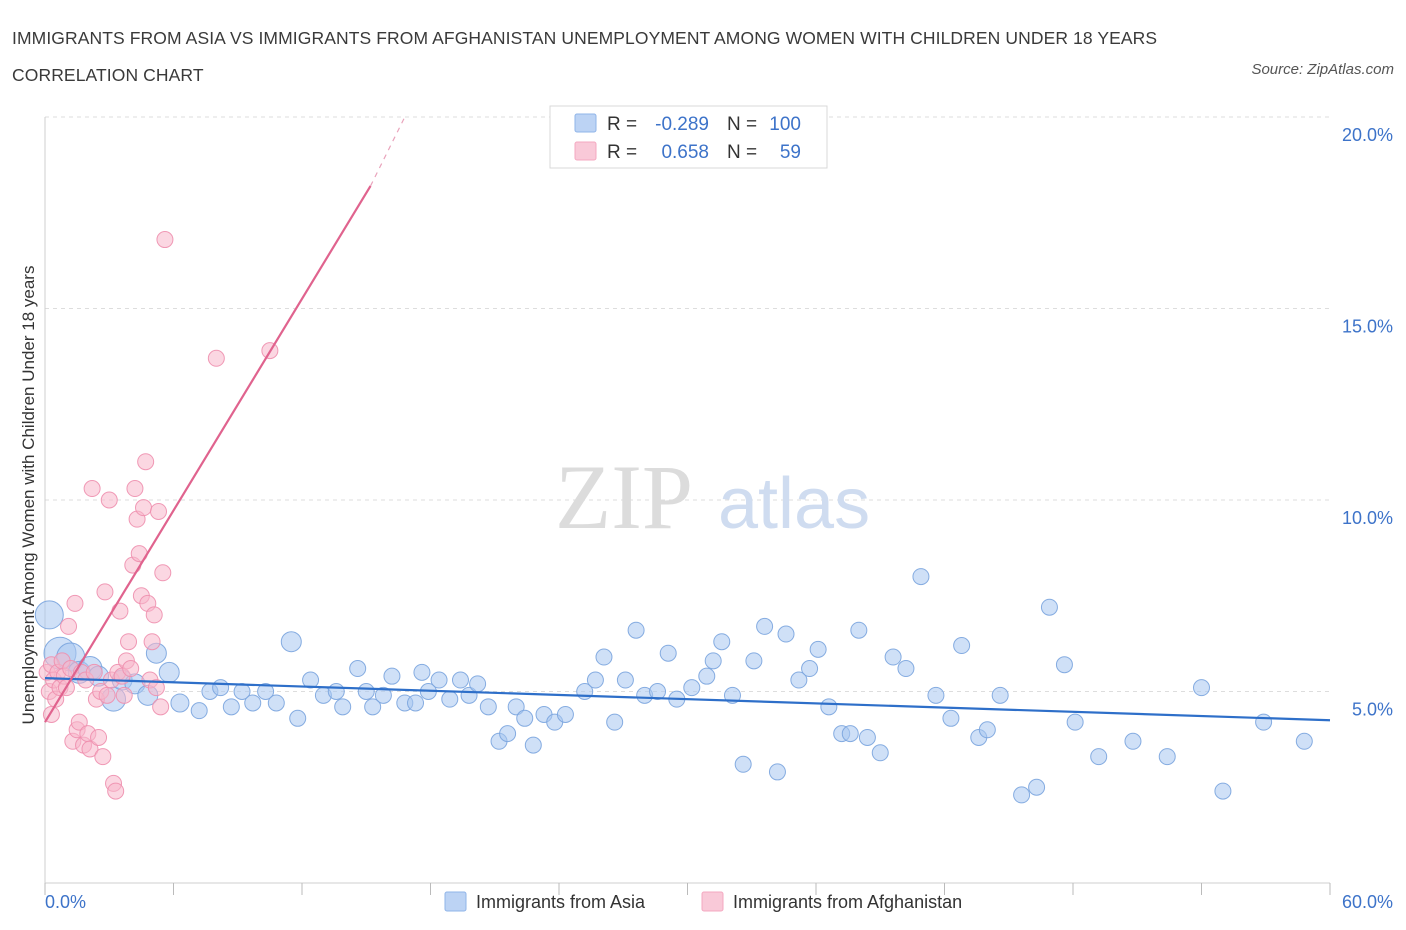 This screenshot has width=1406, height=930. I want to click on y-tick-label-2: 15.0%, so click(1367, 327).